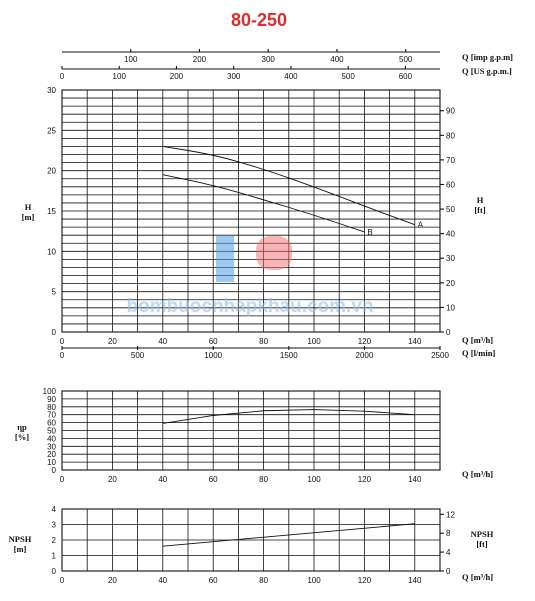 This screenshot has height=601, width=535. Describe the element at coordinates (162, 341) in the screenshot. I see `q-m3h-tick-label: 40` at that location.